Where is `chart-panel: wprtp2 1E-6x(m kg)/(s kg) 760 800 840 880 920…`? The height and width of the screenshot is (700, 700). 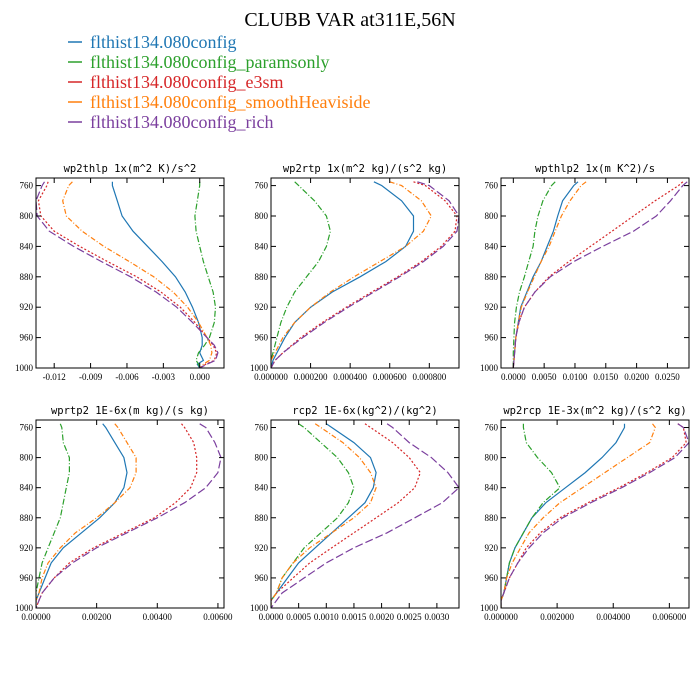 chart-panel: wprtp2 1E-6x(m kg)/(s kg) 760 800 840 880 920… is located at coordinates (124, 513).